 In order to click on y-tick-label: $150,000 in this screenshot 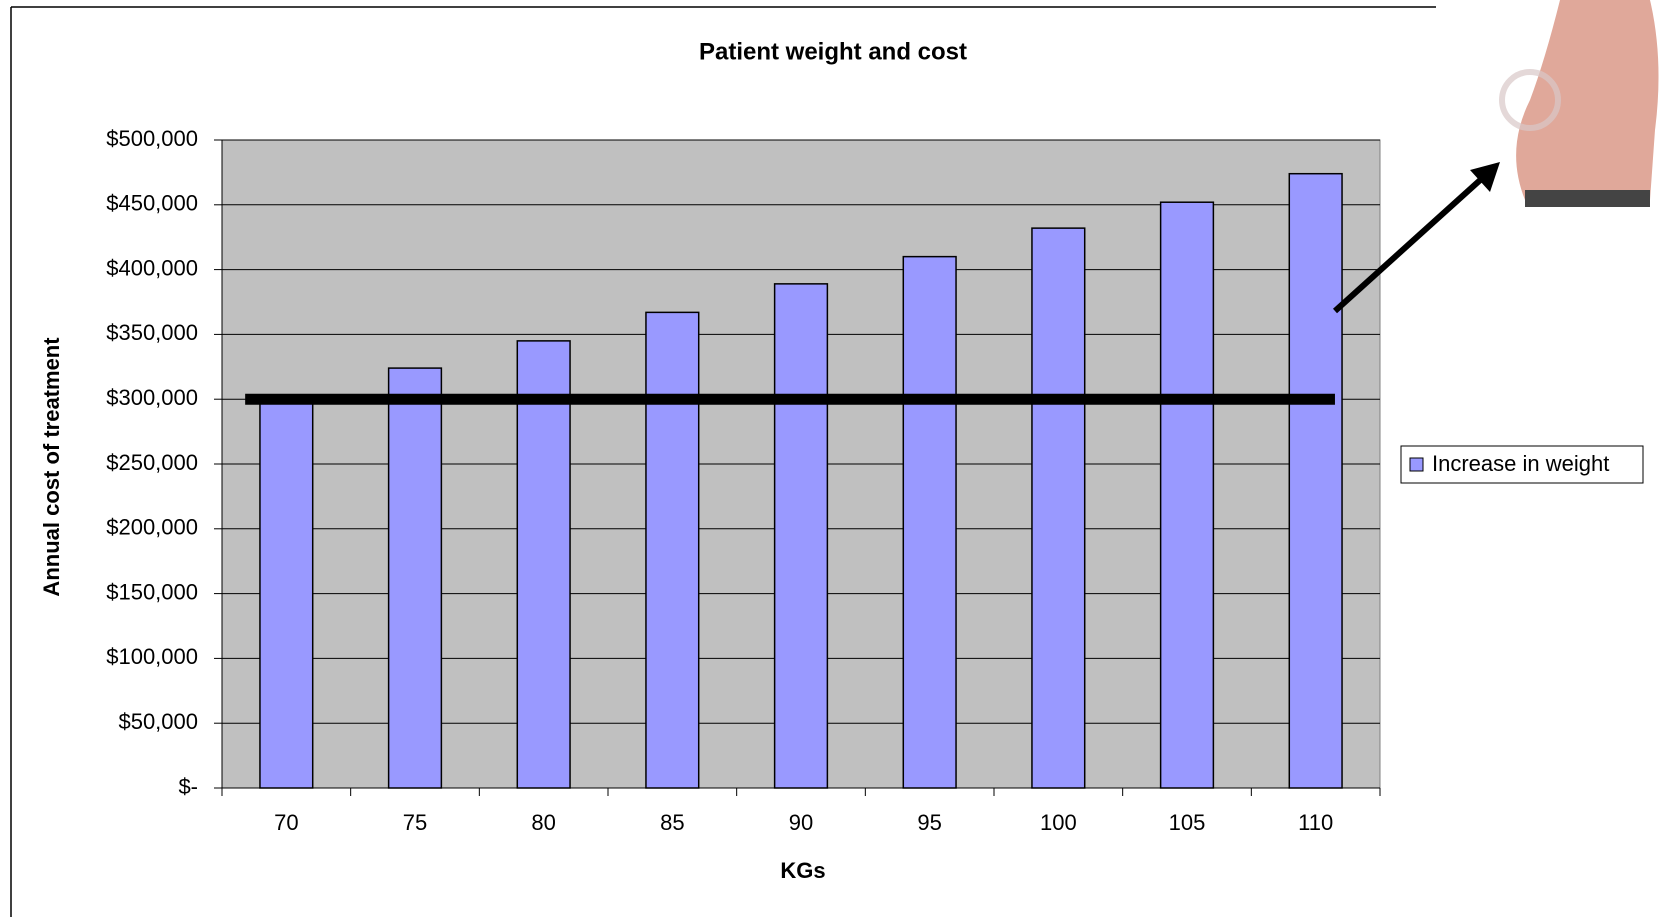, I will do `click(152, 591)`.